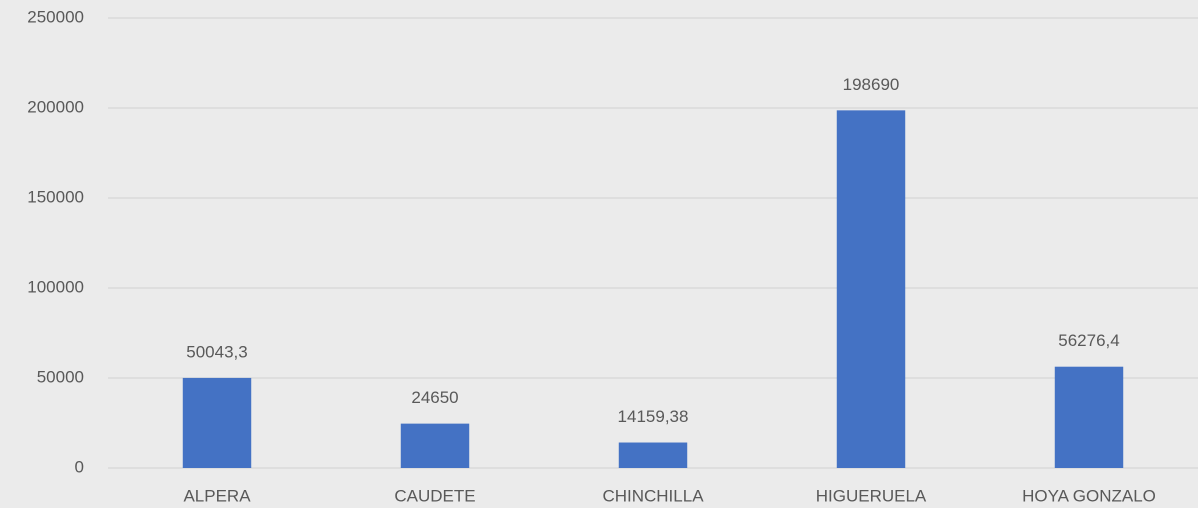 This screenshot has height=508, width=1198. What do you see at coordinates (653, 495) in the screenshot?
I see `x-tick-label: CHINCHILLA` at bounding box center [653, 495].